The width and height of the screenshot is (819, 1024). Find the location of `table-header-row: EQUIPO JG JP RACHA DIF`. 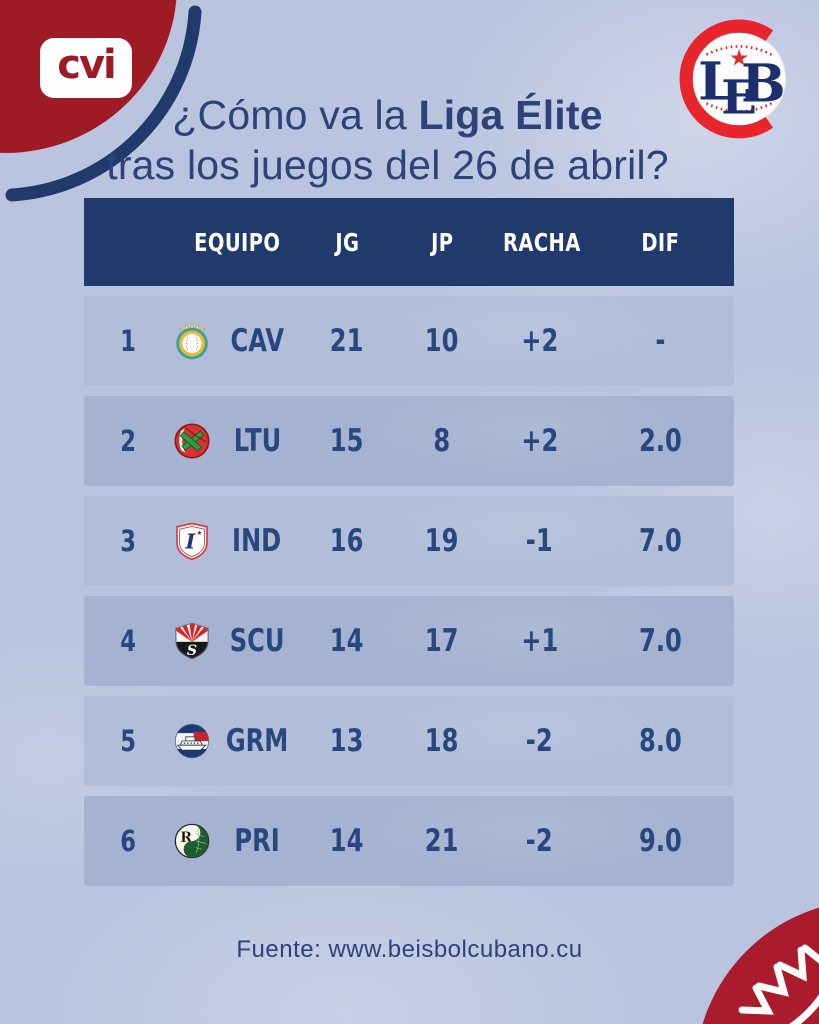

table-header-row: EQUIPO JG JP RACHA DIF is located at coordinates (409, 242).